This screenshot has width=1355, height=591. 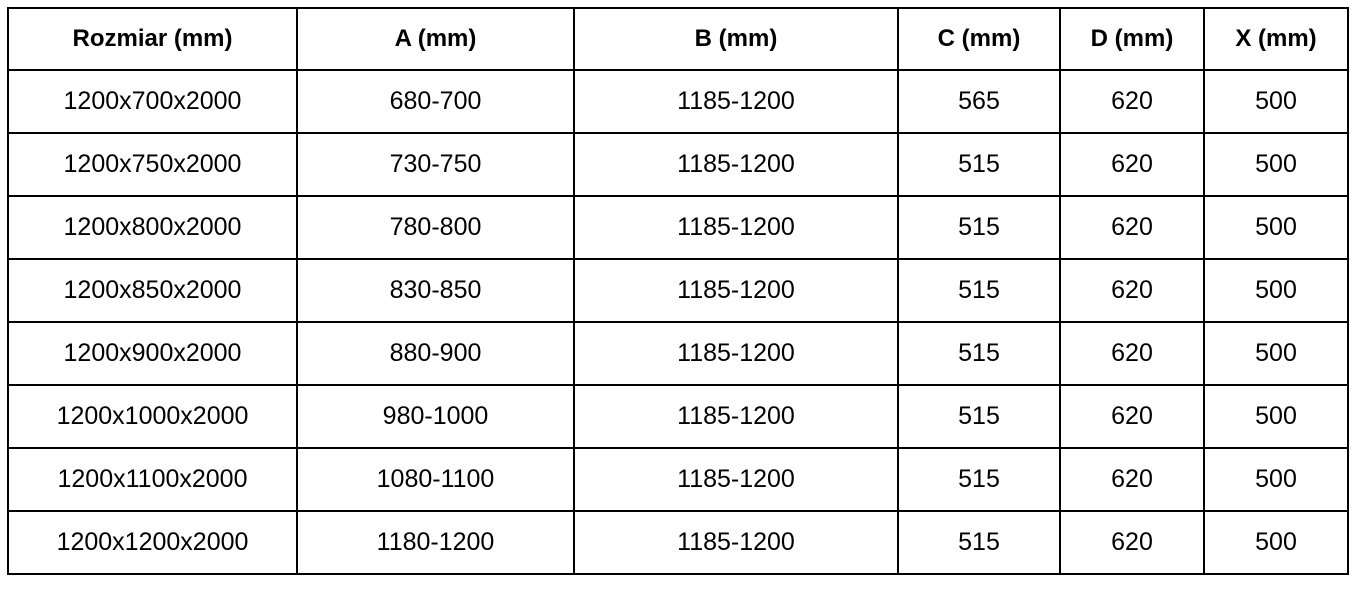 What do you see at coordinates (152, 290) in the screenshot?
I see `cell-size: 1200x850x2000` at bounding box center [152, 290].